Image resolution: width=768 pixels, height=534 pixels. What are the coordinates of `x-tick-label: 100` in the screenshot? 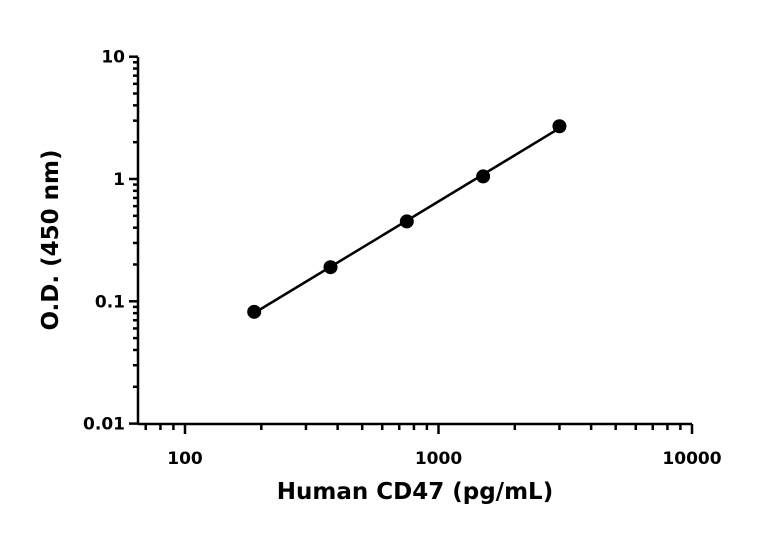 It's located at (185, 459).